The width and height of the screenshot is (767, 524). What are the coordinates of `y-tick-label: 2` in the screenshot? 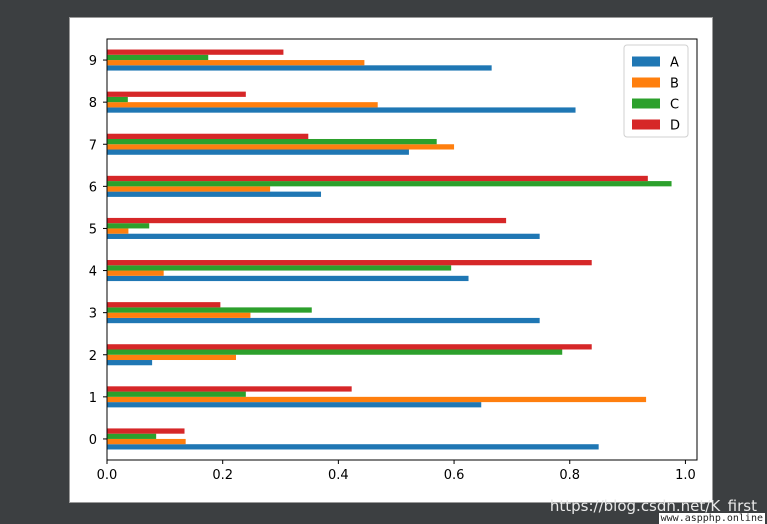 It's located at (93, 356).